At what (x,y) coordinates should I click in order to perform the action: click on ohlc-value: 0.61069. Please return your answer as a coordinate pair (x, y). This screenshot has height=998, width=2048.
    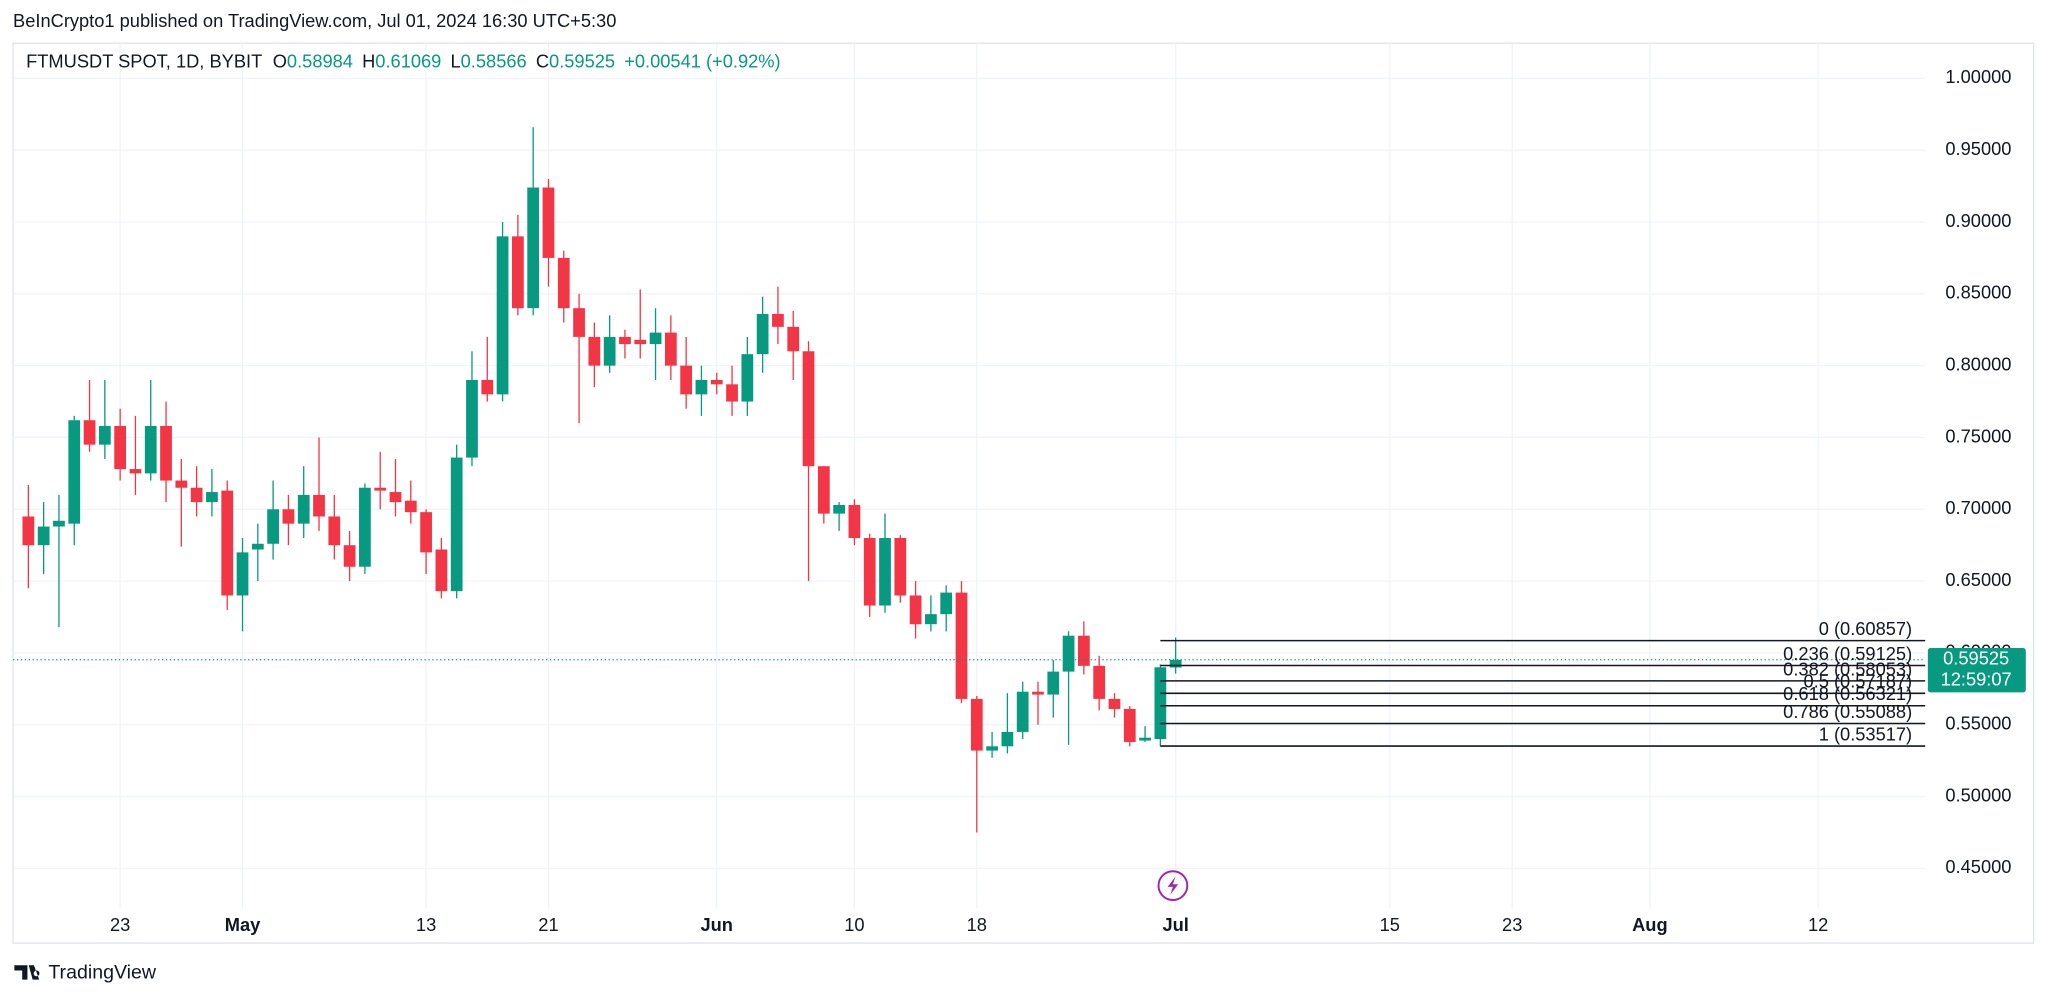
    Looking at the image, I should click on (408, 61).